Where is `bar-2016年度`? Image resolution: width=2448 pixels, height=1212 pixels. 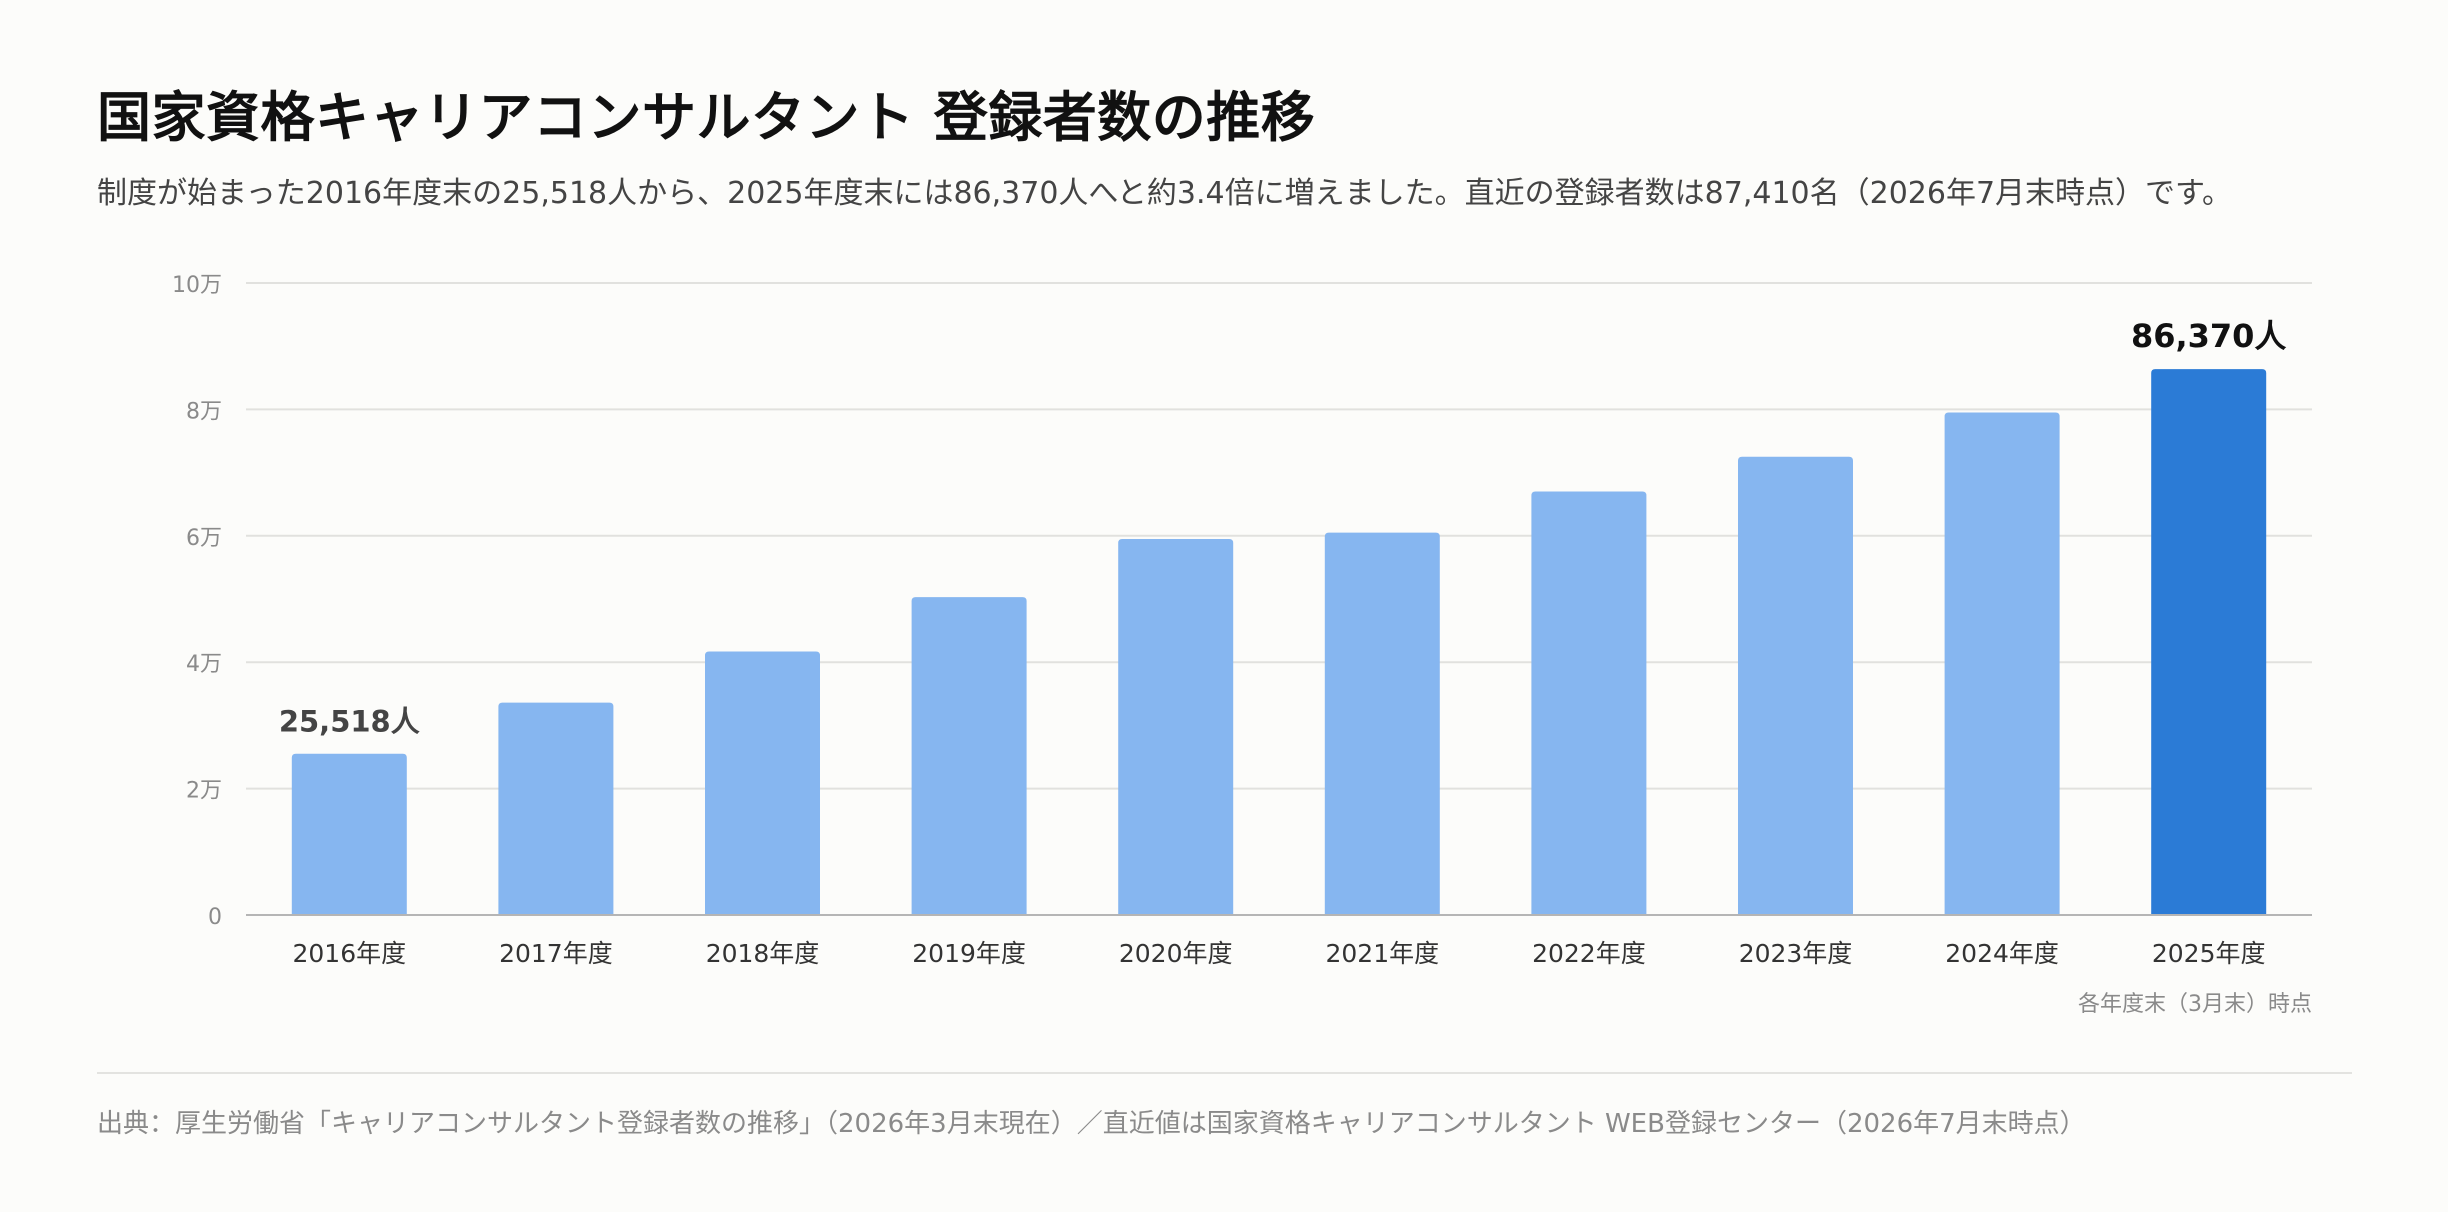 bar-2016年度 is located at coordinates (349, 834).